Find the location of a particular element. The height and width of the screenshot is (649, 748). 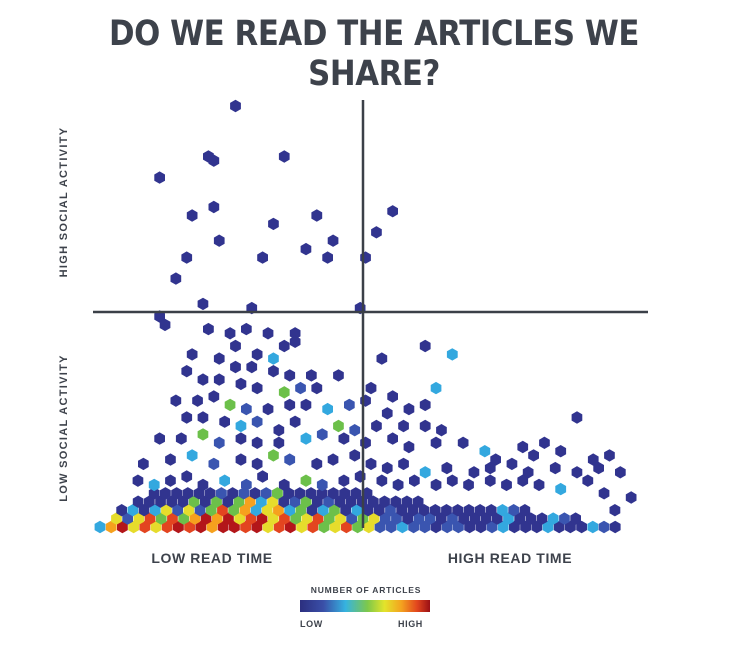

legend-low-label: LOW is located at coordinates (311, 624).